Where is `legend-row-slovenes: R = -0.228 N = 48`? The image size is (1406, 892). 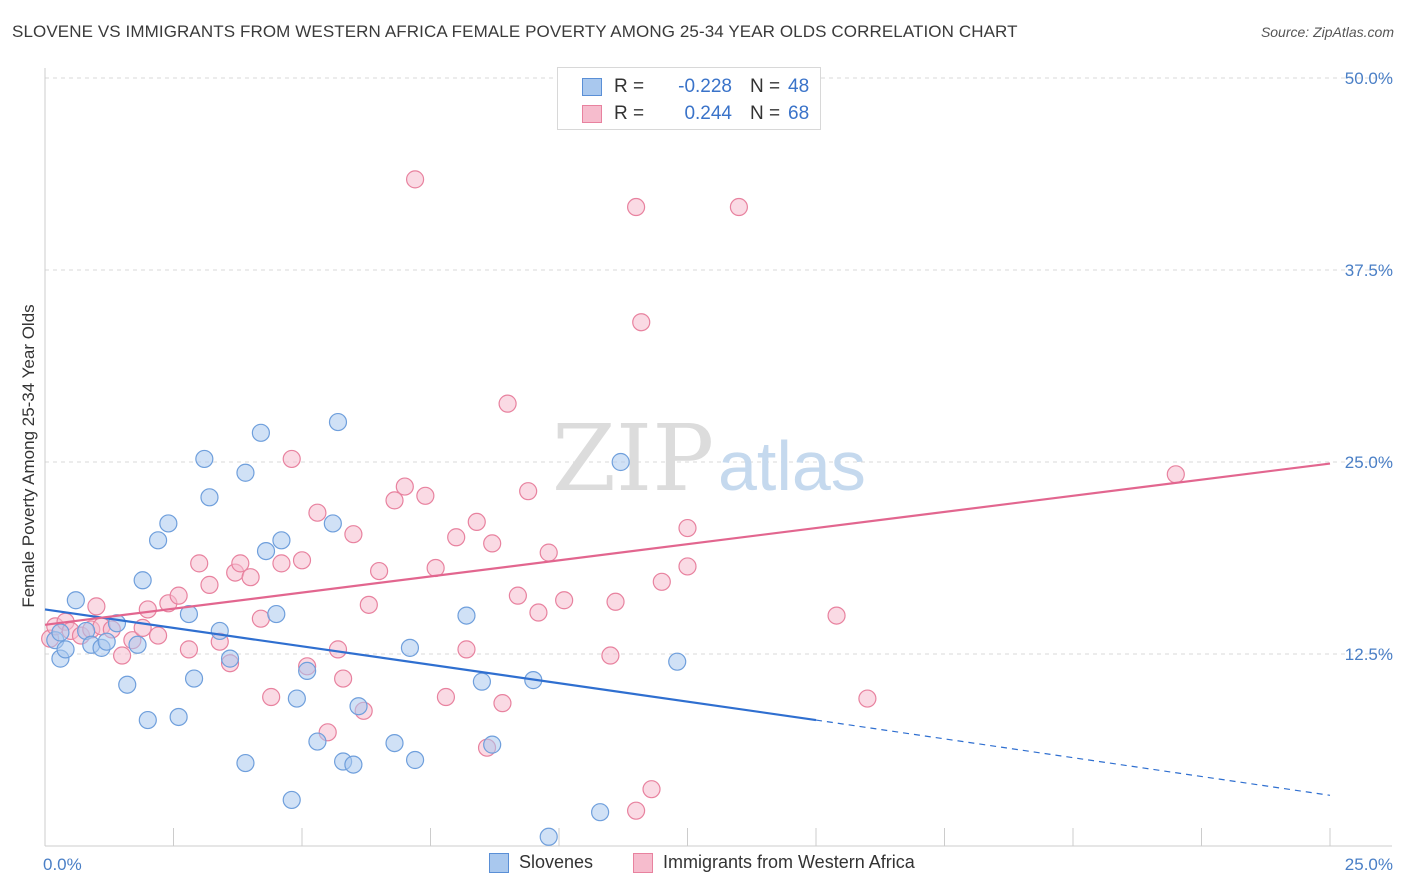
legend-row-slovenes: R = -0.228 N = 48 is located at coordinates (695, 87).